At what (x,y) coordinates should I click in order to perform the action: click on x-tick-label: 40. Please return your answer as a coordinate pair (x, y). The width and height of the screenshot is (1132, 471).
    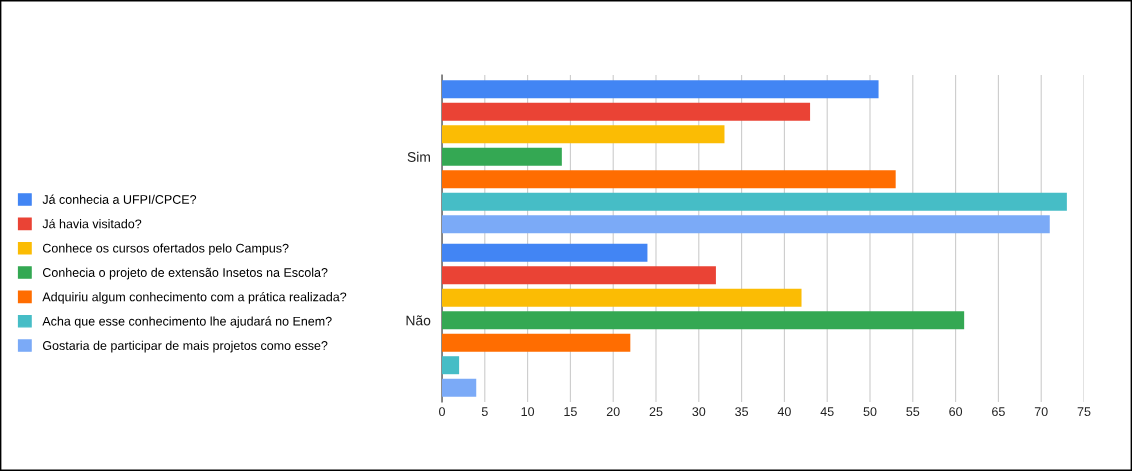
    Looking at the image, I should click on (784, 412).